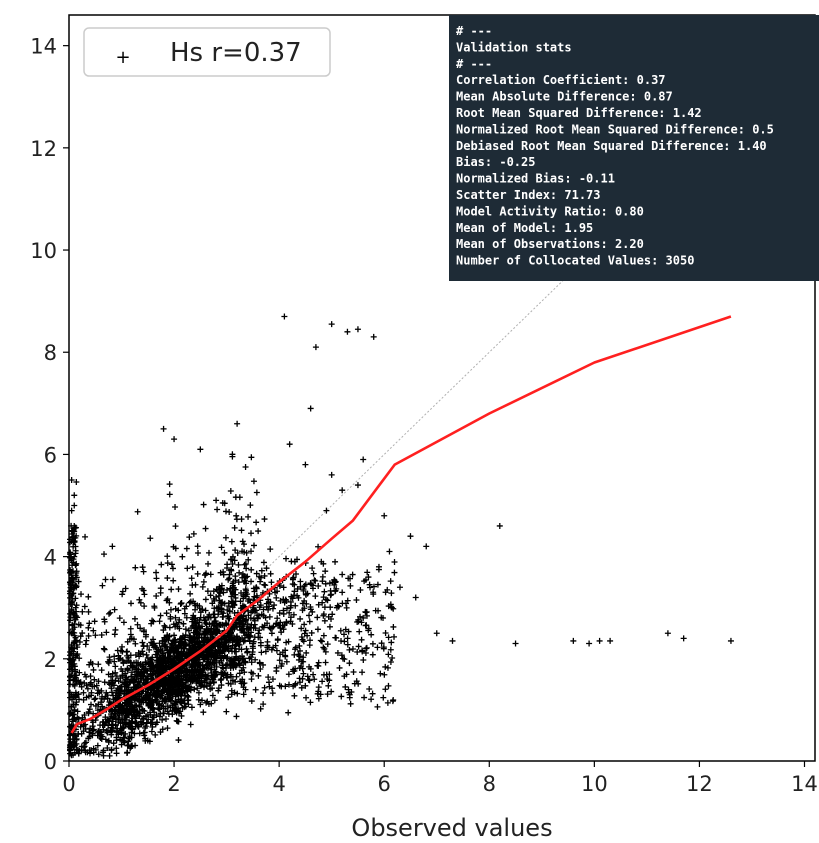  I want to click on y-tick-label: 4, so click(50, 558).